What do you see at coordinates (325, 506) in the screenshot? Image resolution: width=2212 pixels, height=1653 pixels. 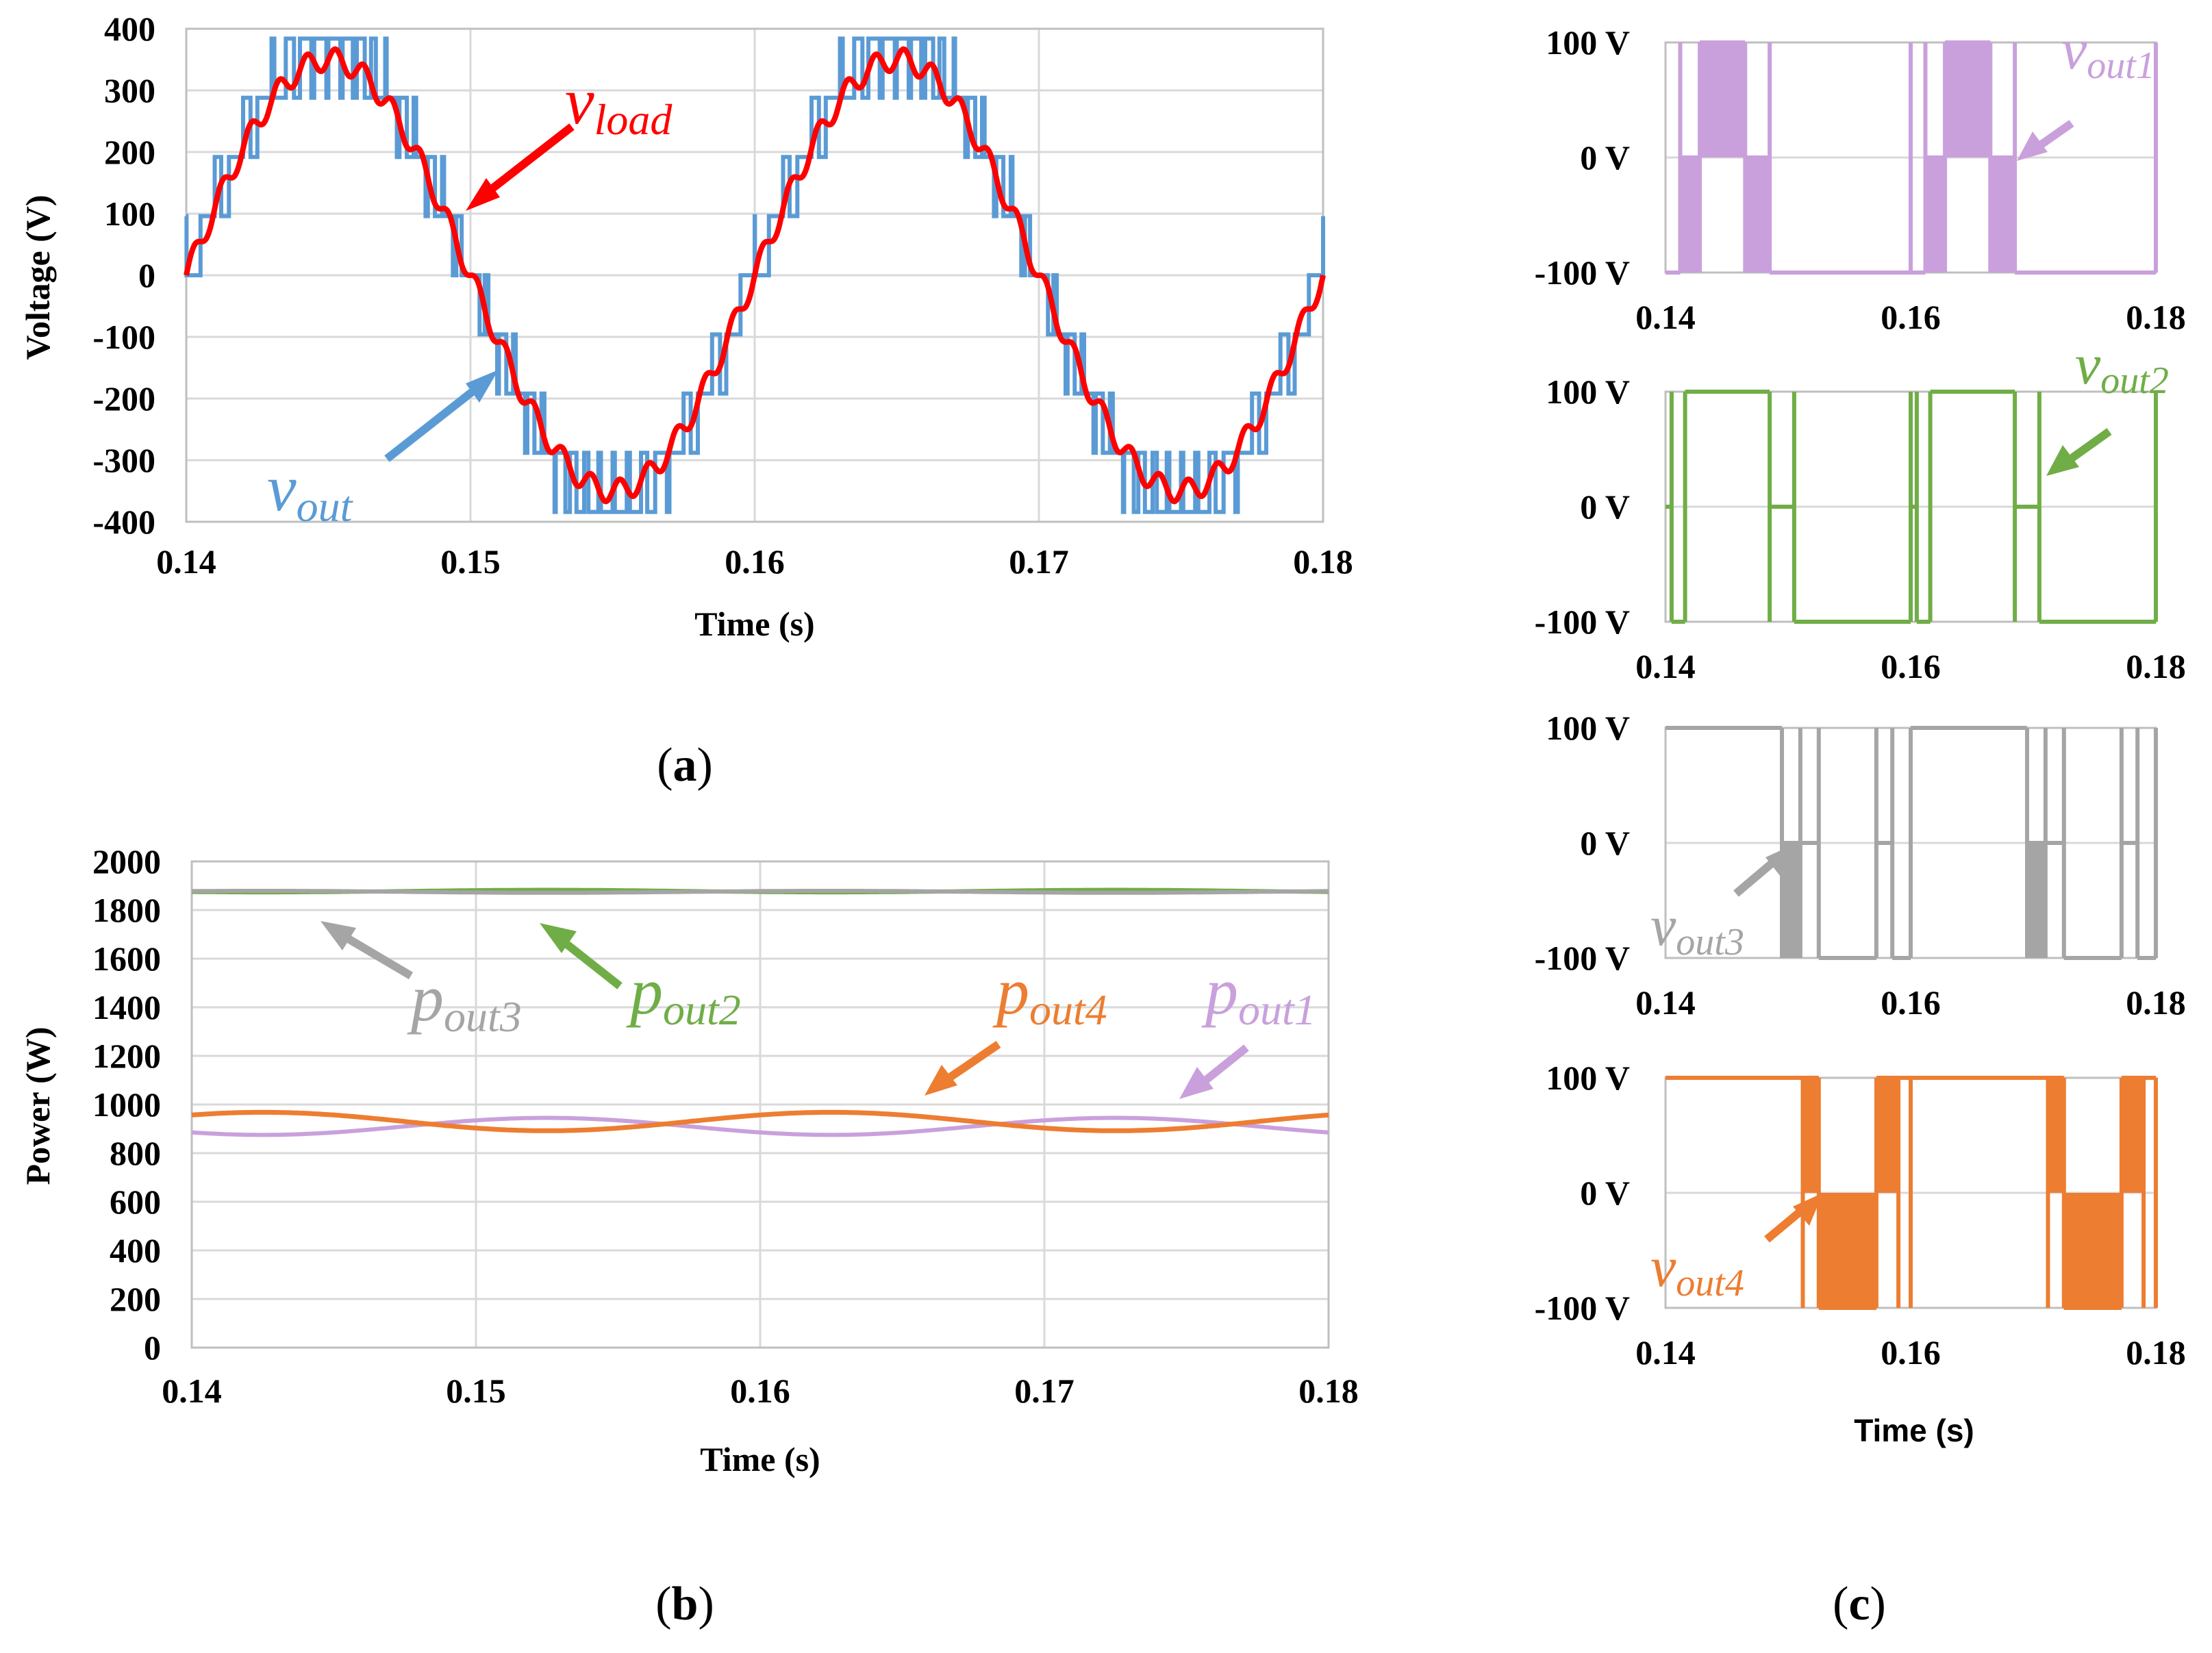 I see `vout-label-sub: out` at bounding box center [325, 506].